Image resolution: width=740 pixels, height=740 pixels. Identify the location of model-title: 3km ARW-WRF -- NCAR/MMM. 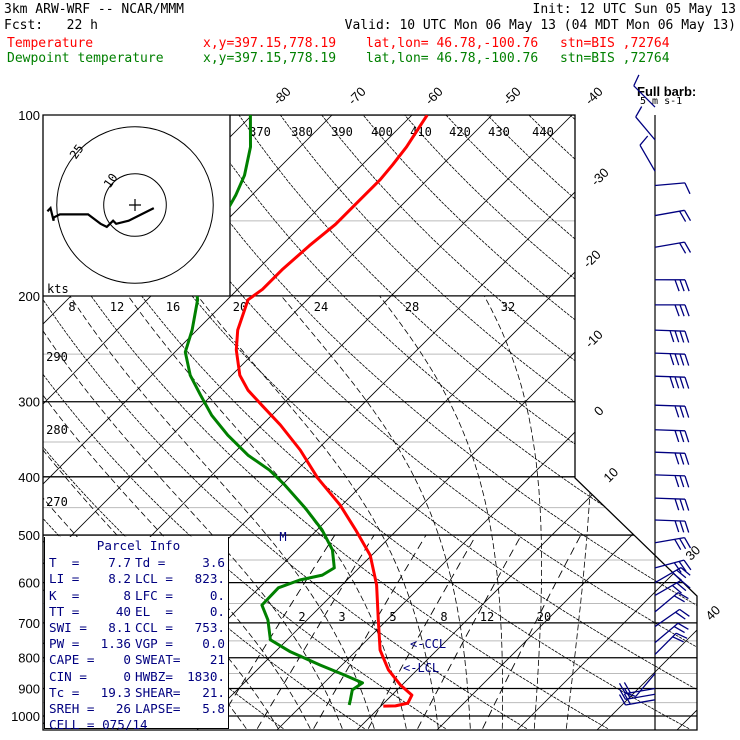
(94, 9).